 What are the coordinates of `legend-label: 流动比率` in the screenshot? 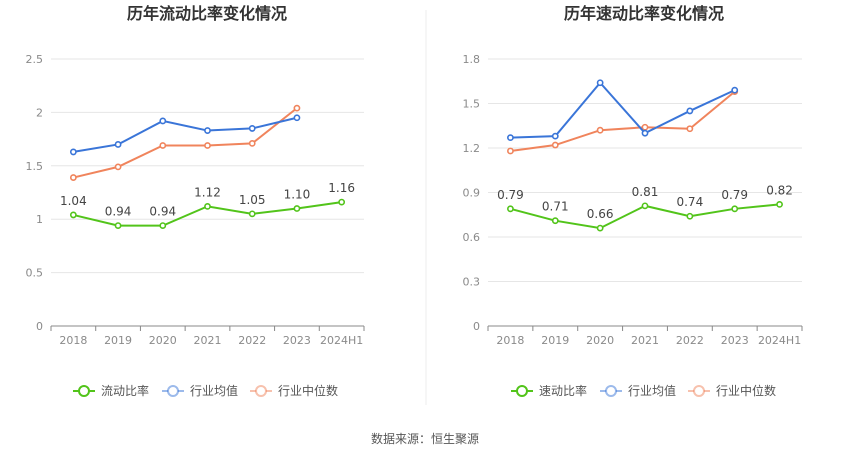 It's located at (125, 390).